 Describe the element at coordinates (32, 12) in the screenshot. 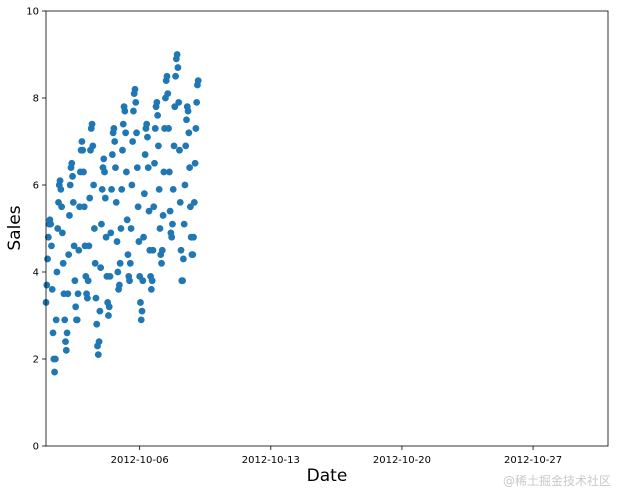

I see `y-tick-label: 10` at that location.